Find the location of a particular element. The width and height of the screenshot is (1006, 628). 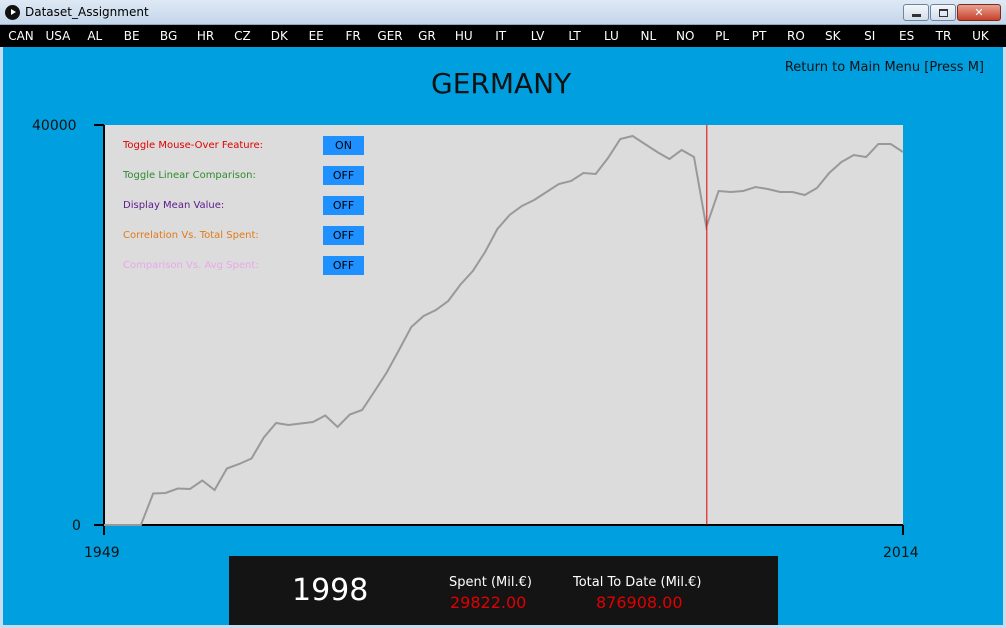

country-tab-no: NO is located at coordinates (685, 36).